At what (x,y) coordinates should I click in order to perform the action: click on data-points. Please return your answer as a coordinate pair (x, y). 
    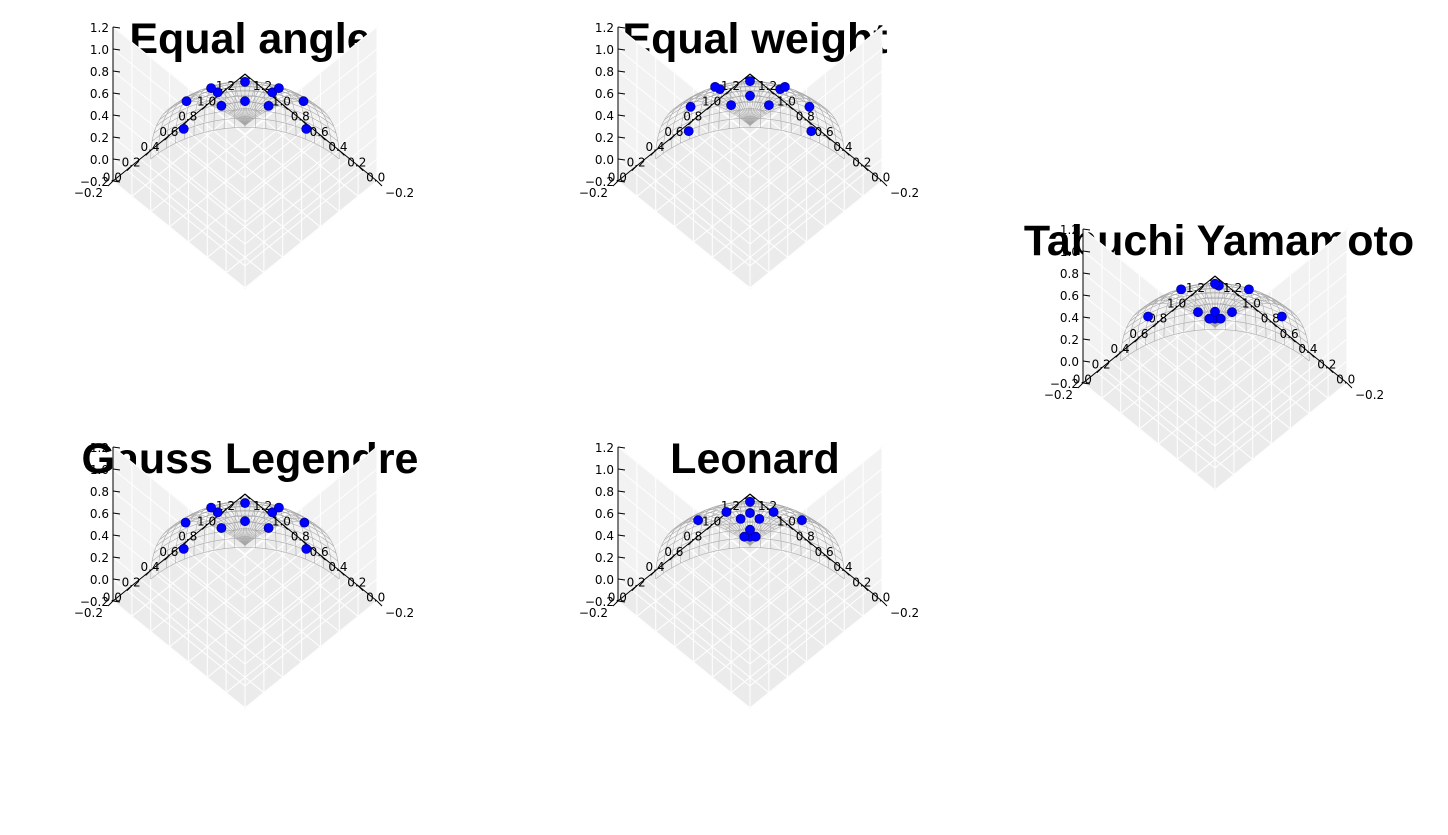
    Looking at the image, I should click on (750, 519).